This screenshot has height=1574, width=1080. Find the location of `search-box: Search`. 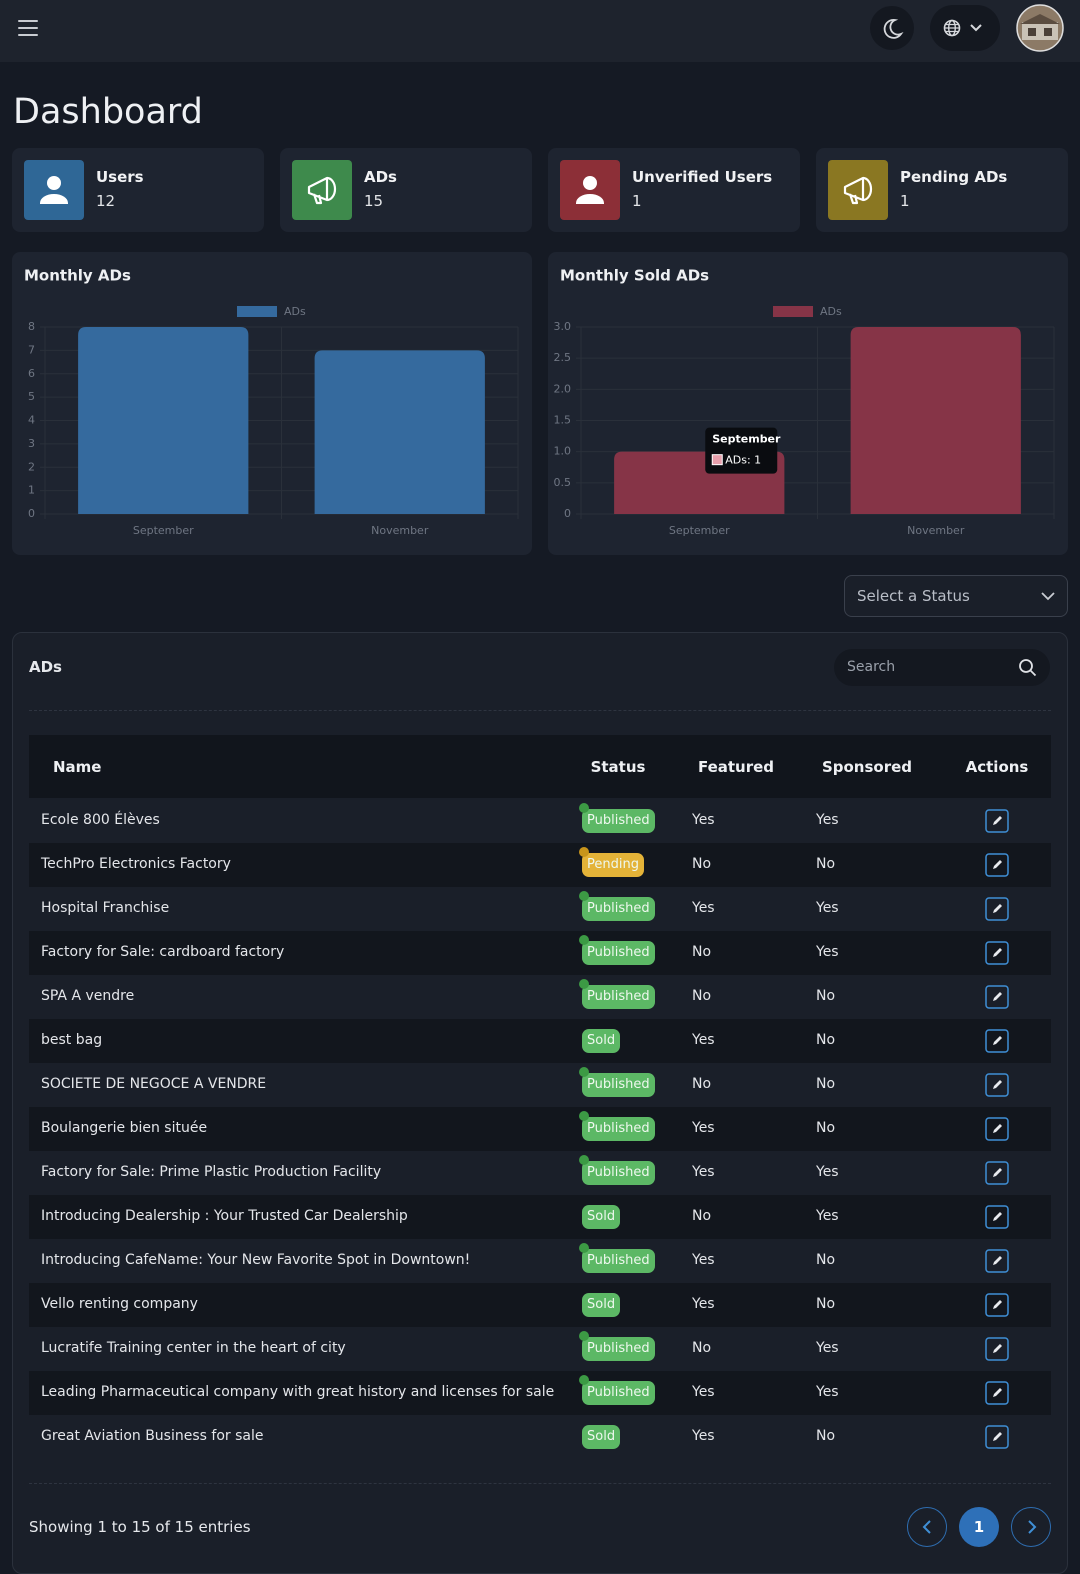

search-box: Search is located at coordinates (942, 667).